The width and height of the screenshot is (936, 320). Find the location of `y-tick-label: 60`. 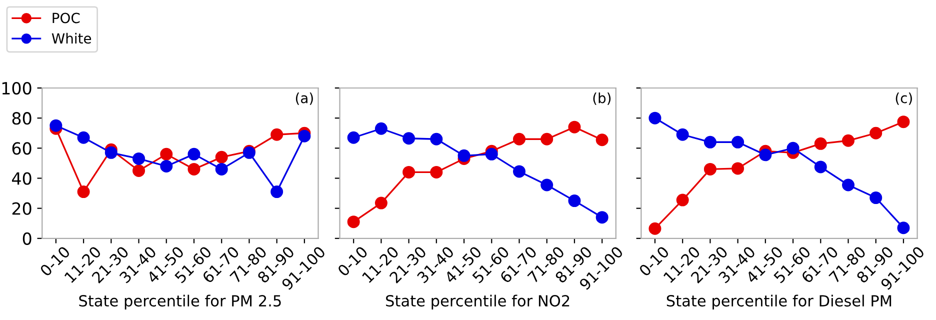

y-tick-label: 60 is located at coordinates (22, 148).